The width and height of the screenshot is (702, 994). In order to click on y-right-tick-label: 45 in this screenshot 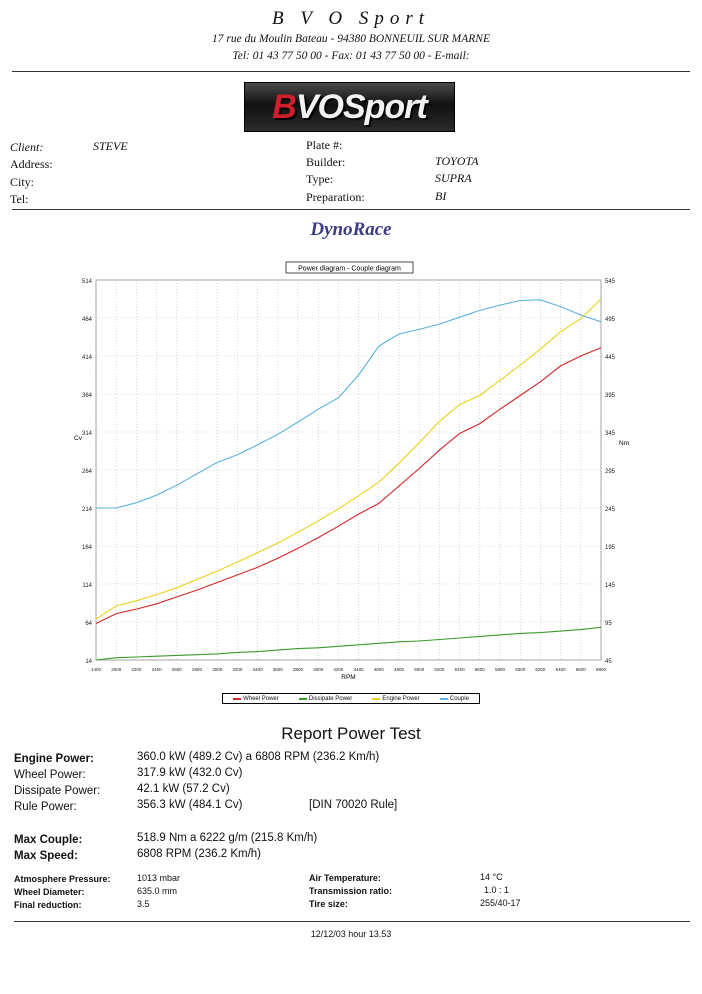, I will do `click(608, 662)`.